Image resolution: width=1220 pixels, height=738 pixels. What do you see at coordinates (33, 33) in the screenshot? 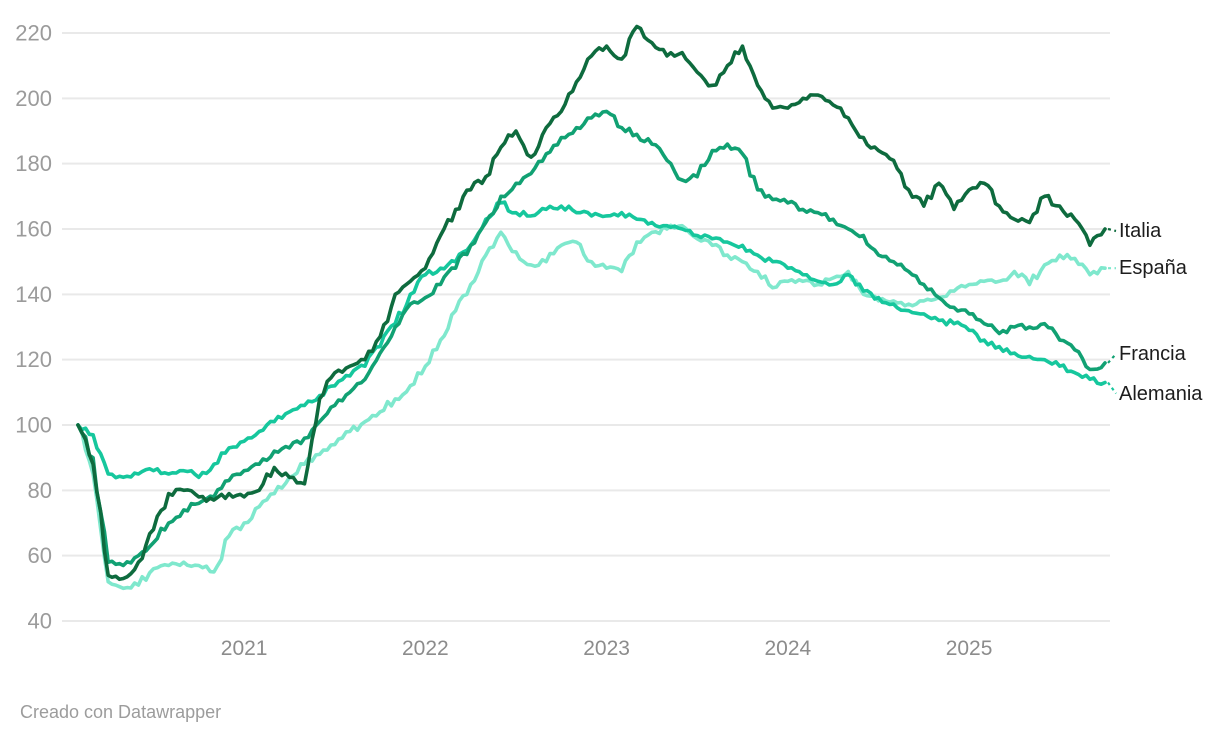
I see `y-axis-tick-label: 220` at bounding box center [33, 33].